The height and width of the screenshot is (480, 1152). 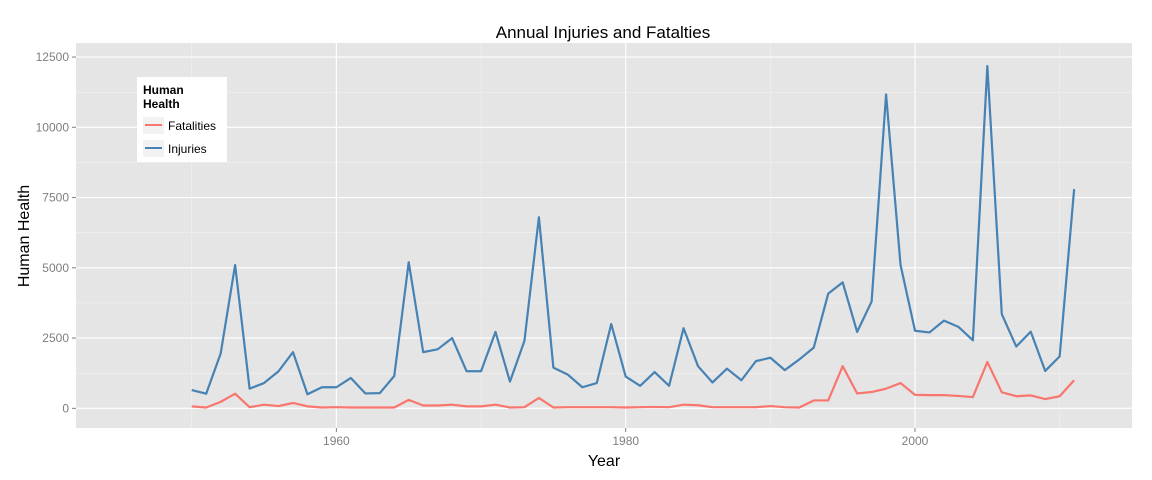 What do you see at coordinates (915, 441) in the screenshot?
I see `x-tick-label: 2000` at bounding box center [915, 441].